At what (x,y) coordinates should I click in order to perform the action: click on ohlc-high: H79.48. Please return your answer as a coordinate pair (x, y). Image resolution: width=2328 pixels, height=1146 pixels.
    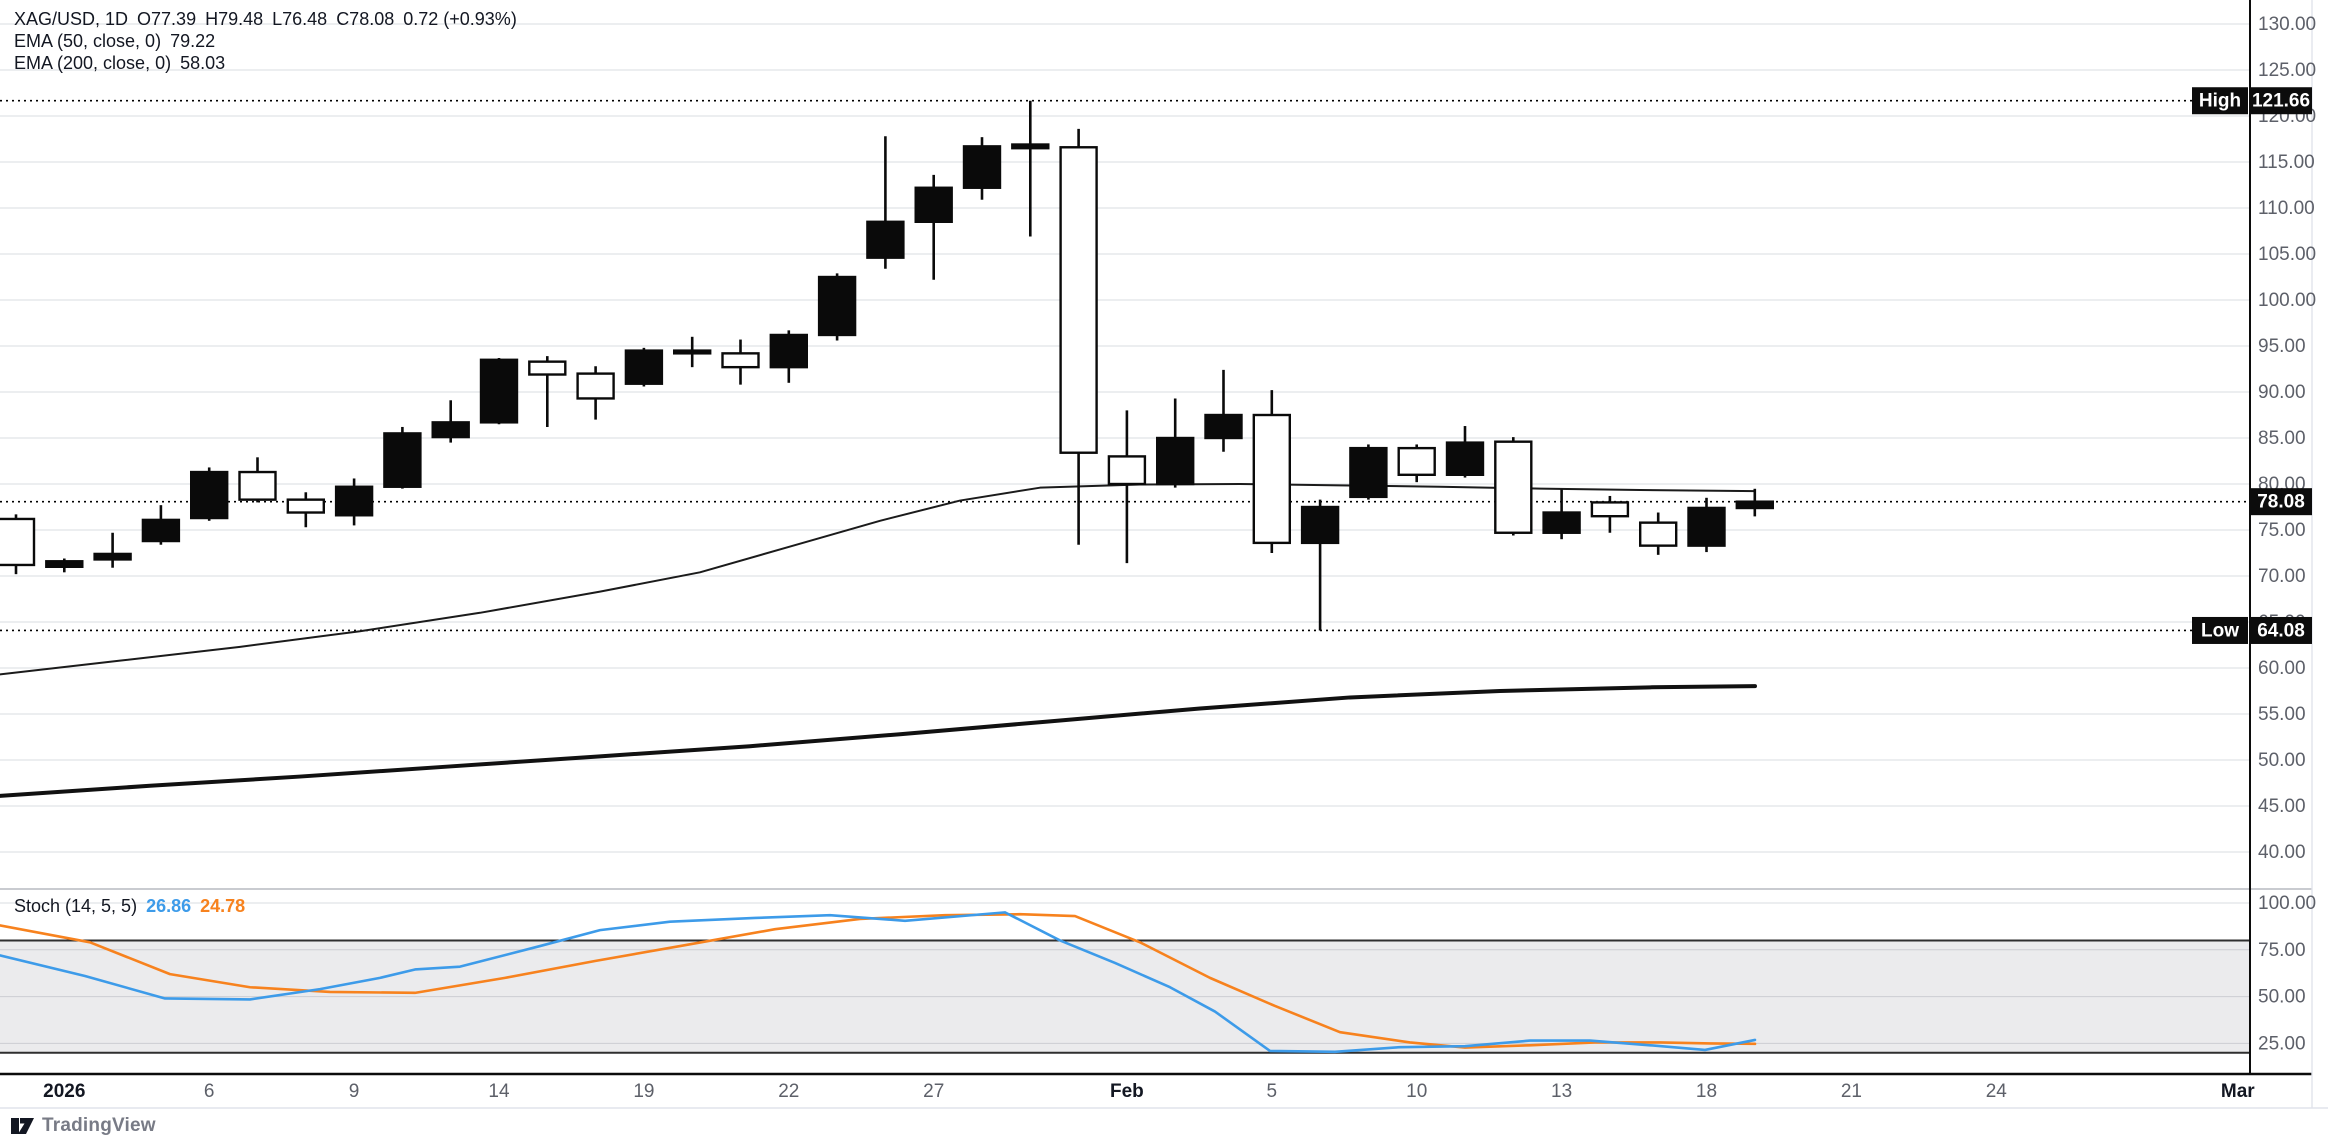
    Looking at the image, I should click on (234, 19).